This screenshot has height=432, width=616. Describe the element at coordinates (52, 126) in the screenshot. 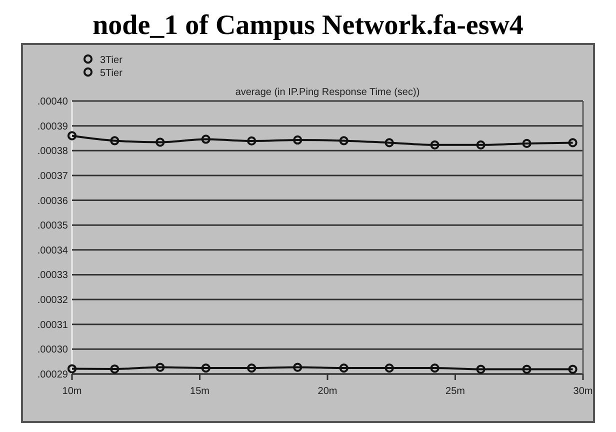

I see `y-tick-label: .00039` at that location.